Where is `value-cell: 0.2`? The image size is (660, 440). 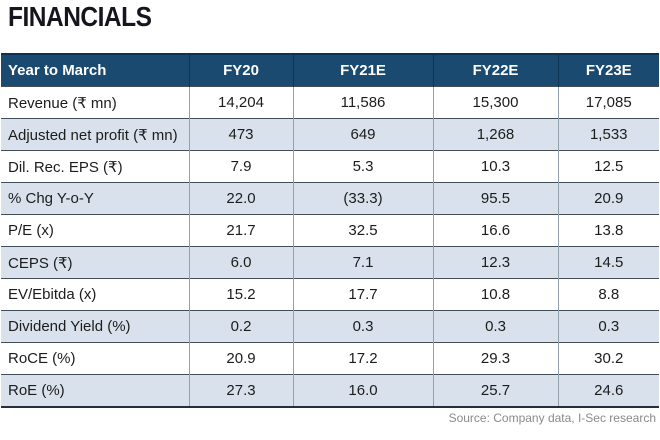 value-cell: 0.2 is located at coordinates (240, 326).